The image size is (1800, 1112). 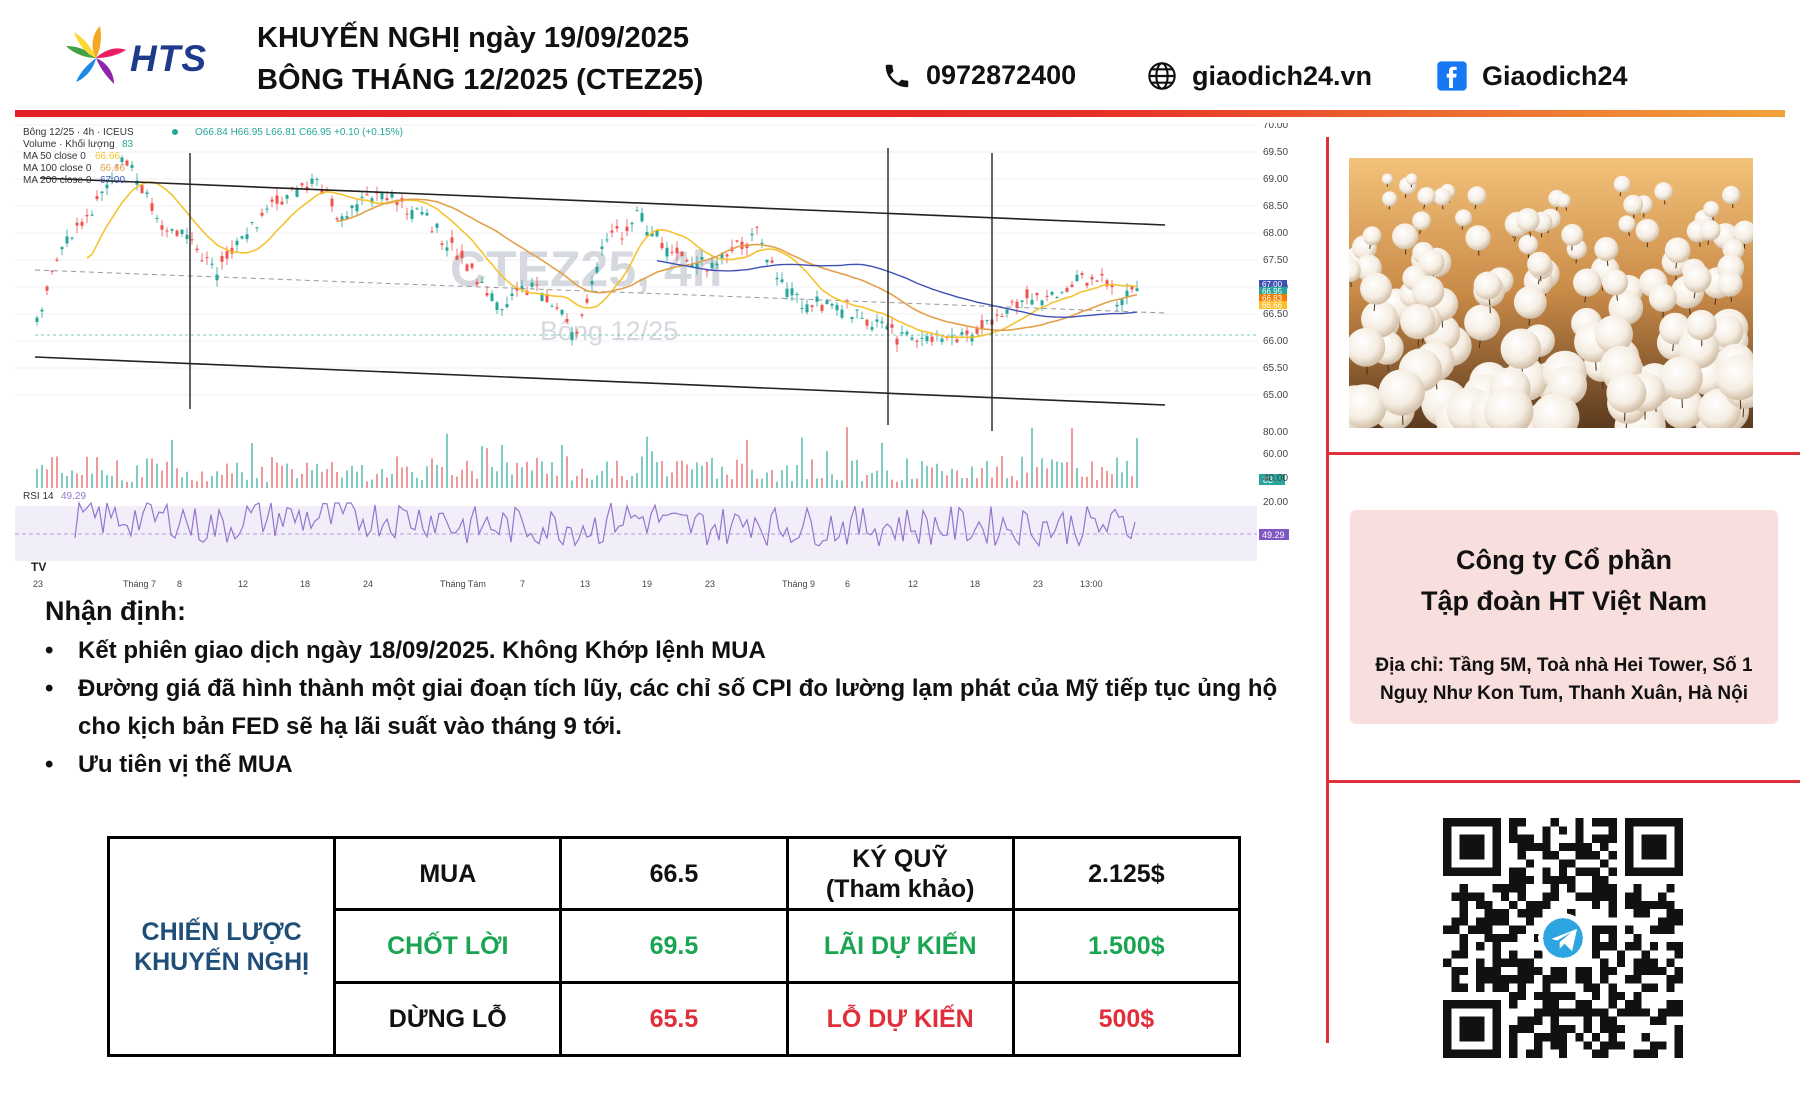 I want to click on facebook-contact: Giaodich24, so click(x=1532, y=76).